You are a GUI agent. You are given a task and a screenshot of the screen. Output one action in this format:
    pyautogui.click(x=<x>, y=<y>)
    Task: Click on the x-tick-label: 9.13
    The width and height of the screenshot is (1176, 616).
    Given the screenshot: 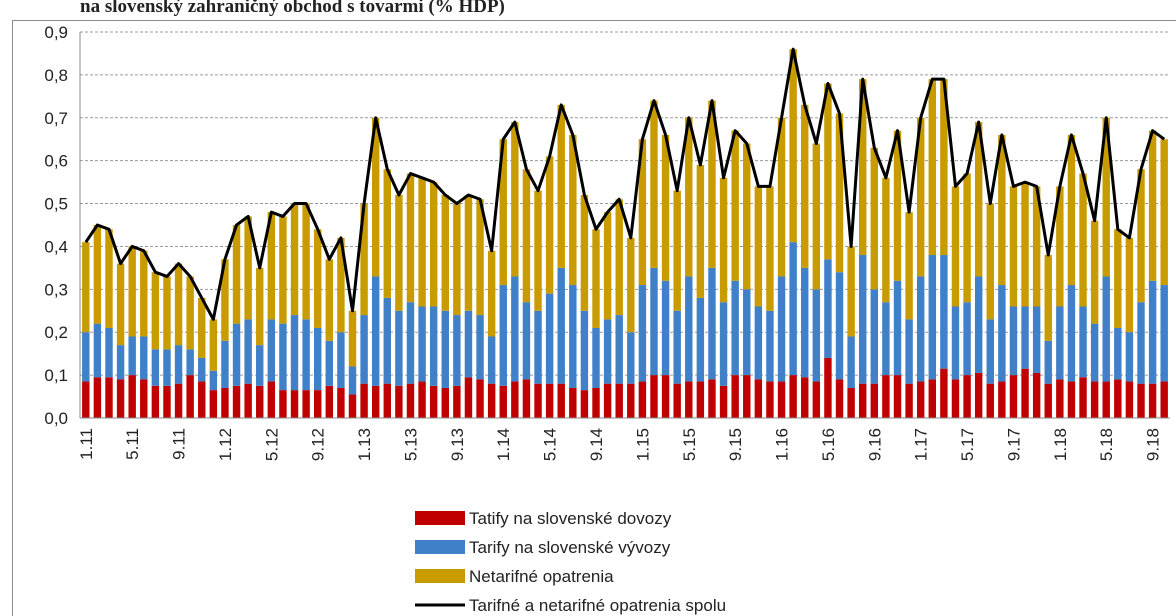 What is the action you would take?
    pyautogui.click(x=457, y=444)
    